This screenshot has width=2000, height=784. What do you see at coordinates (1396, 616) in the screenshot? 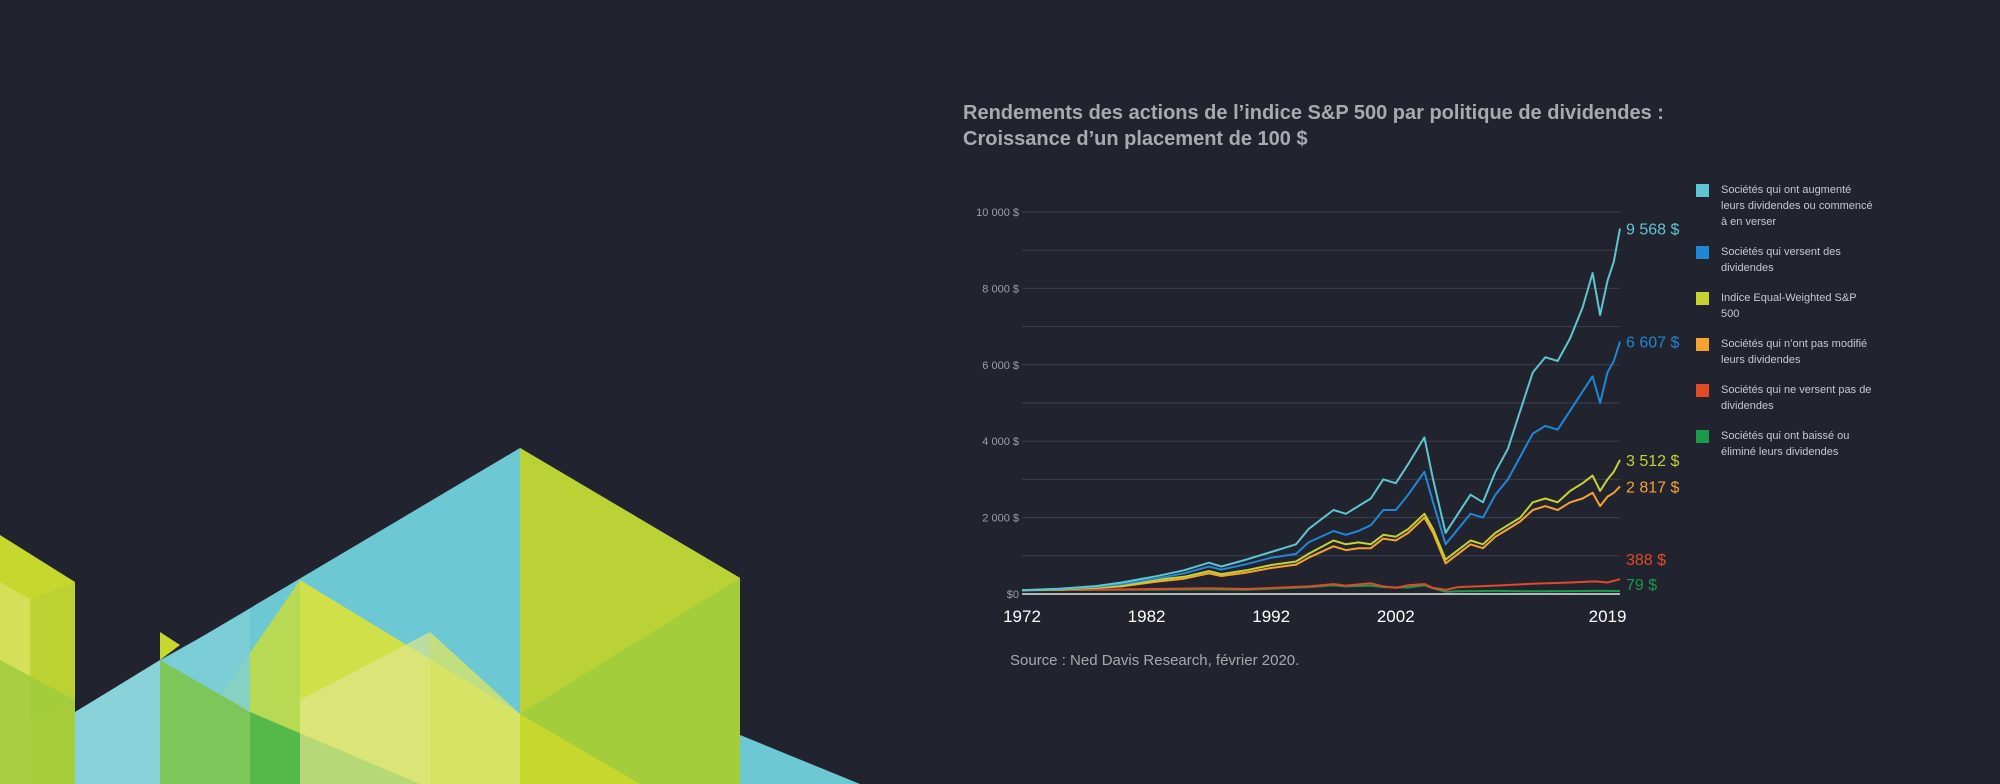
I see `x-tick-label: 2002` at bounding box center [1396, 616].